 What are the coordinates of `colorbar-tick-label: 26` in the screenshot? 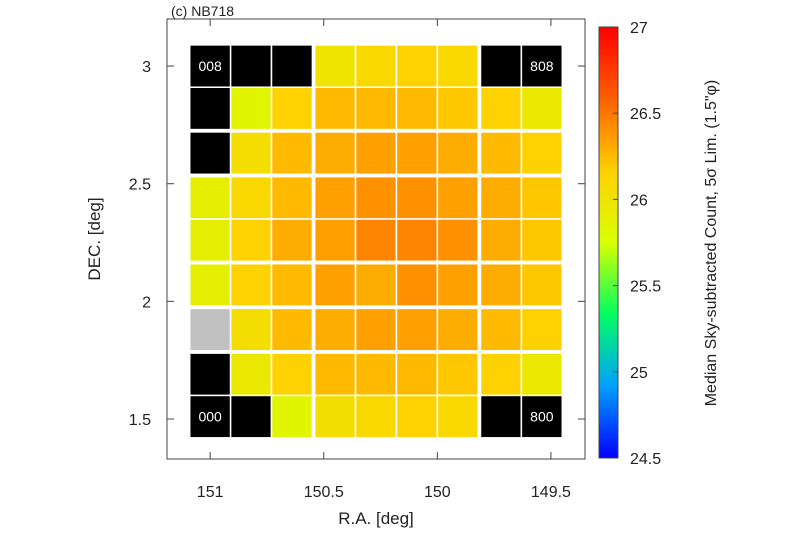 It's located at (639, 200).